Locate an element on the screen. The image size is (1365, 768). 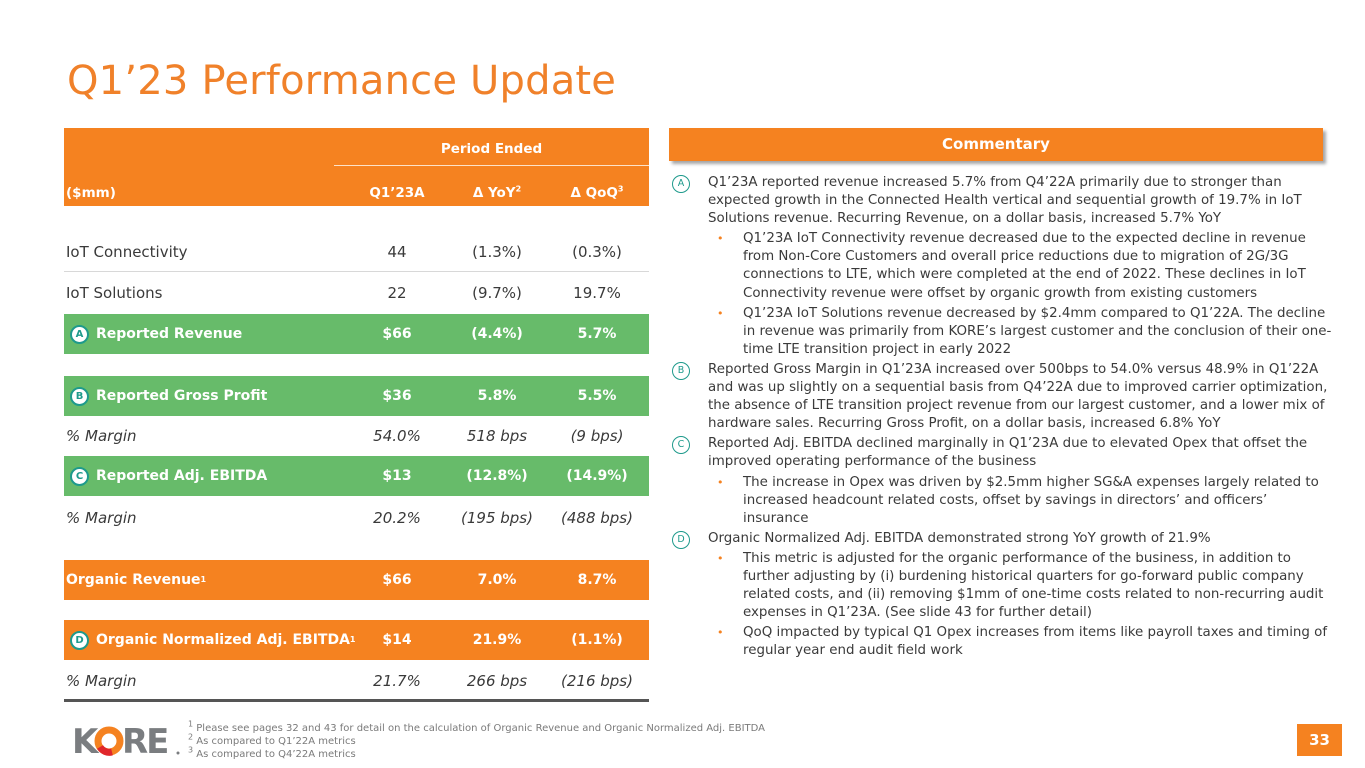
cell-qoq: (1.1%) is located at coordinates (597, 640).